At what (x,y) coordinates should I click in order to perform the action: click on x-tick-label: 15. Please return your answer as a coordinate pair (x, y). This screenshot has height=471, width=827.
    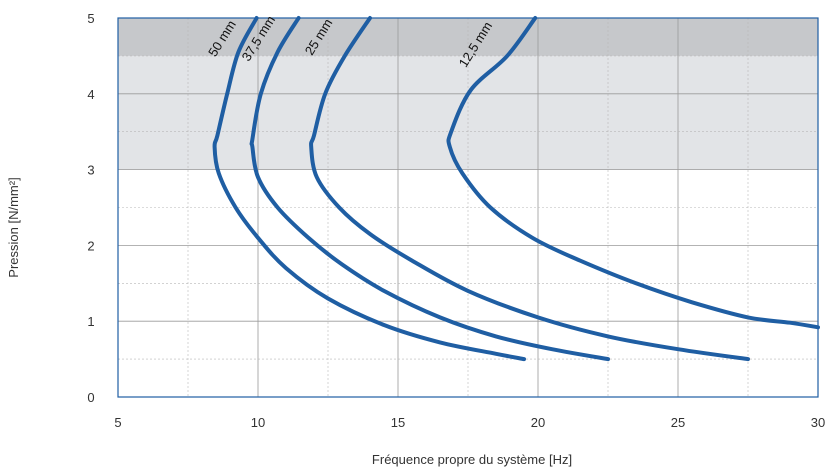
    Looking at the image, I should click on (398, 422).